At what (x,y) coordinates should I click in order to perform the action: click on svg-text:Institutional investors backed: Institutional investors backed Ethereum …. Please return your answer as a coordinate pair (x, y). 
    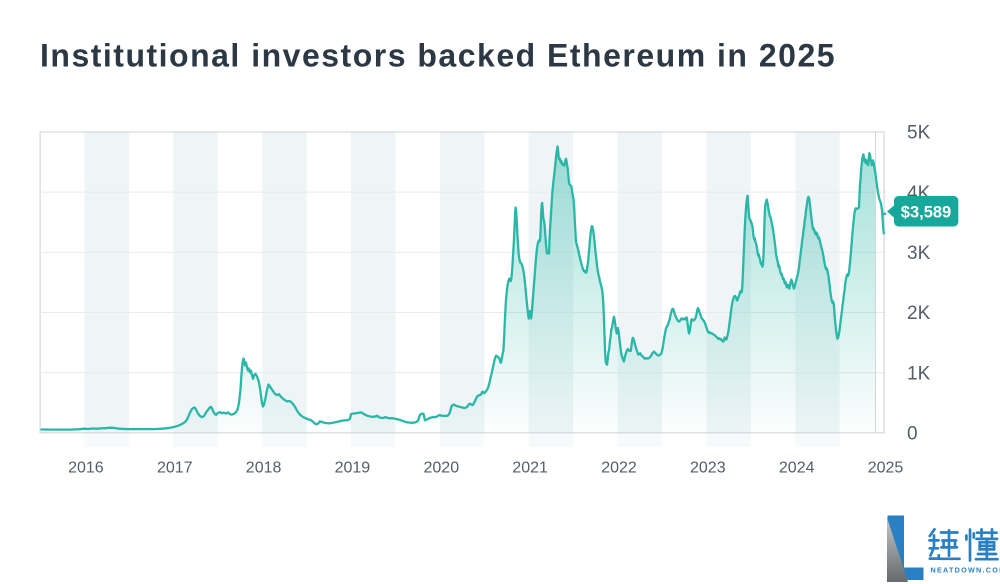
    Looking at the image, I should click on (438, 56).